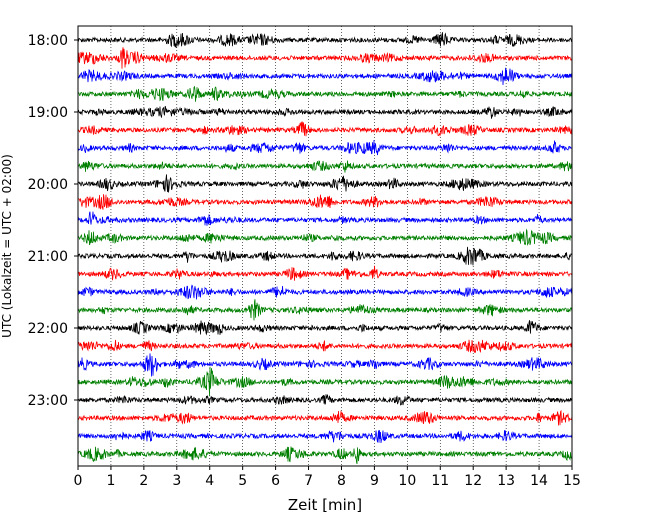 The image size is (650, 520). I want to click on x-tick-label: 9, so click(374, 481).